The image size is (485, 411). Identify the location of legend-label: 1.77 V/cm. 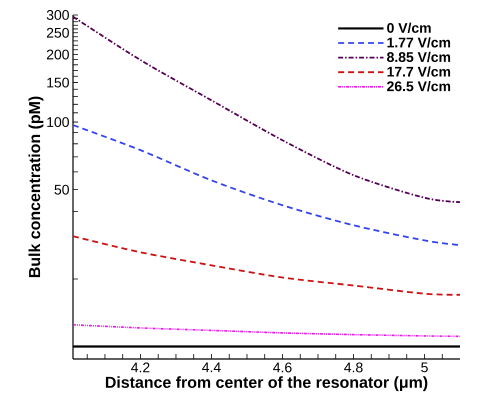
(418, 42).